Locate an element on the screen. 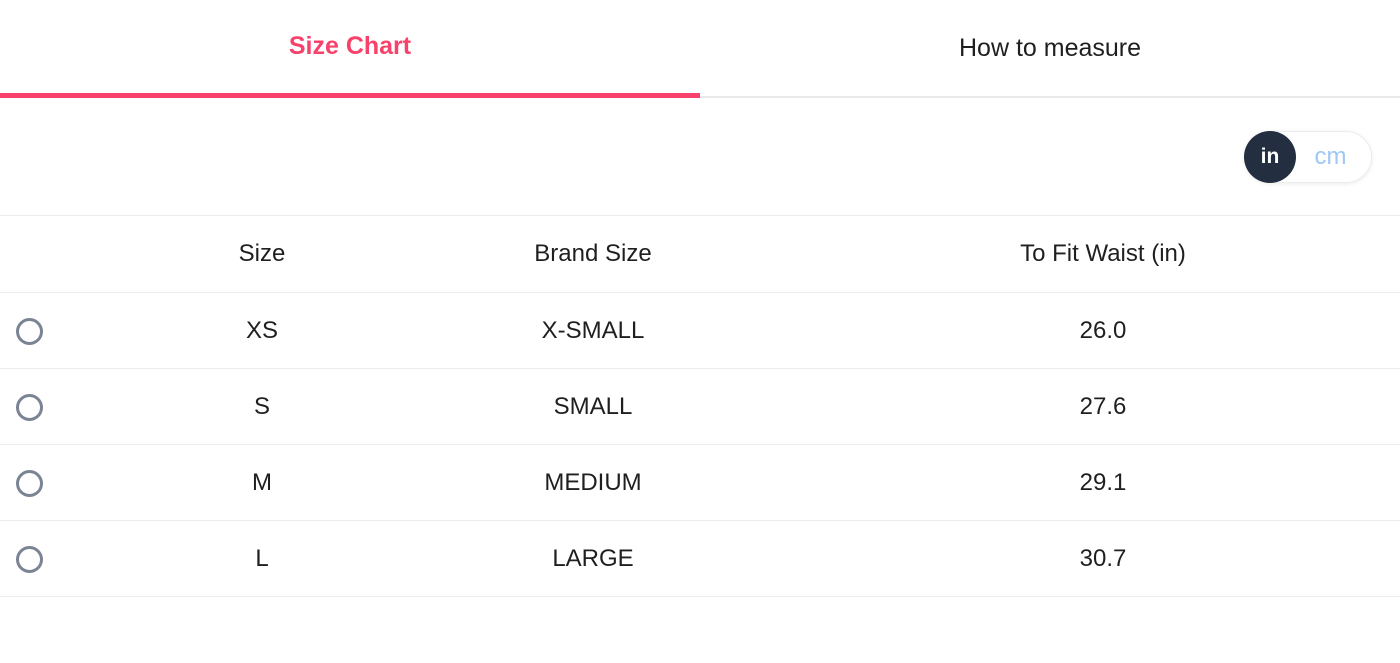  cell-to-fit-waist: 27.6 is located at coordinates (1103, 406).